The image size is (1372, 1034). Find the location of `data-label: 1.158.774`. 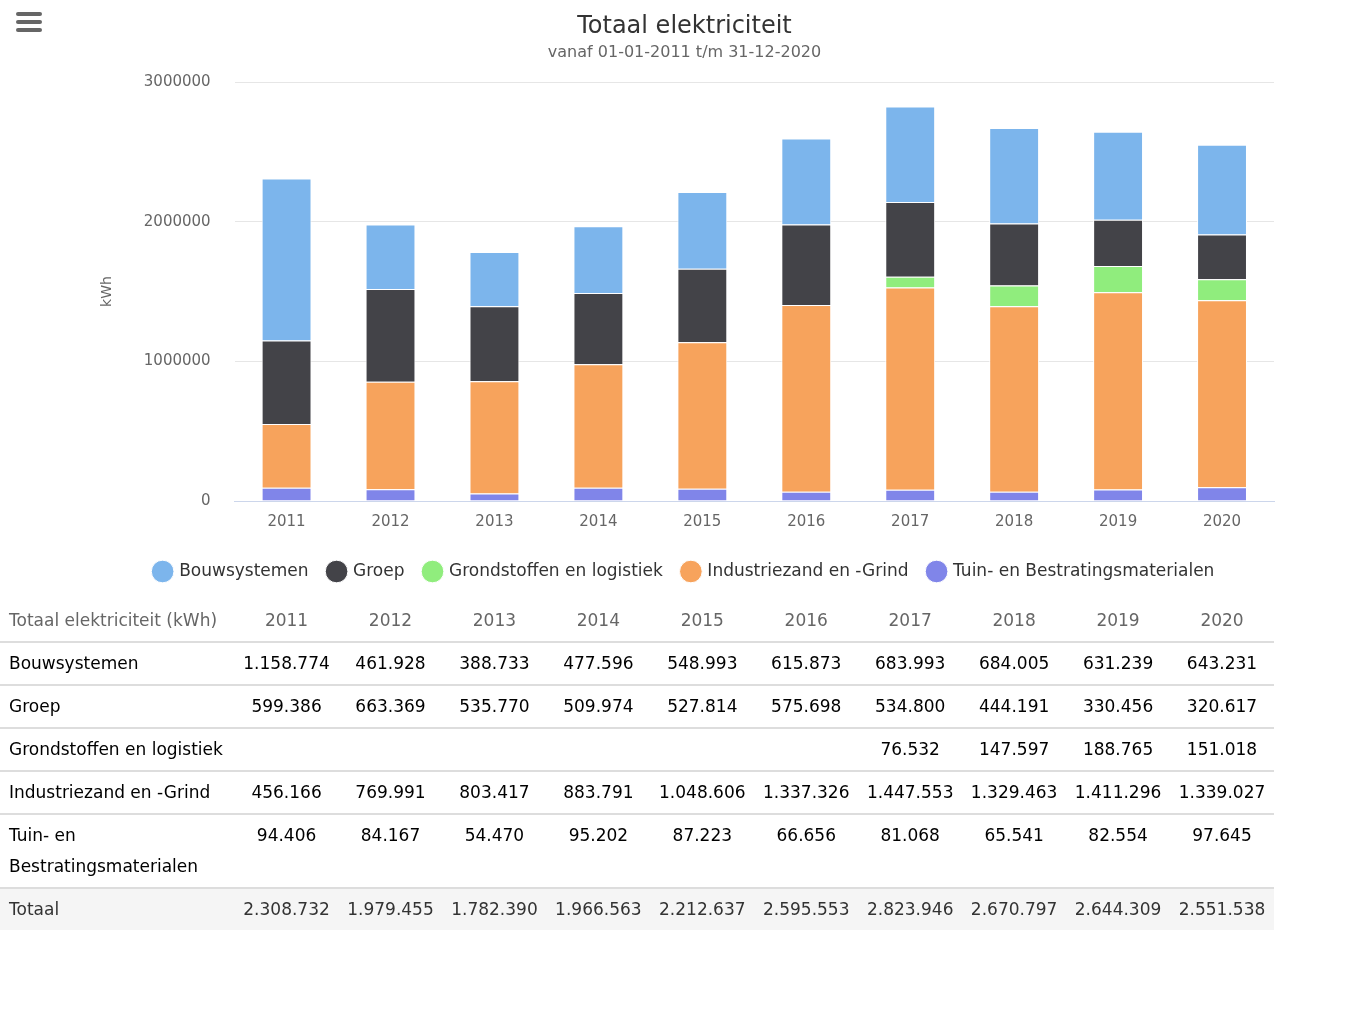

data-label: 1.158.774 is located at coordinates (286, 663).